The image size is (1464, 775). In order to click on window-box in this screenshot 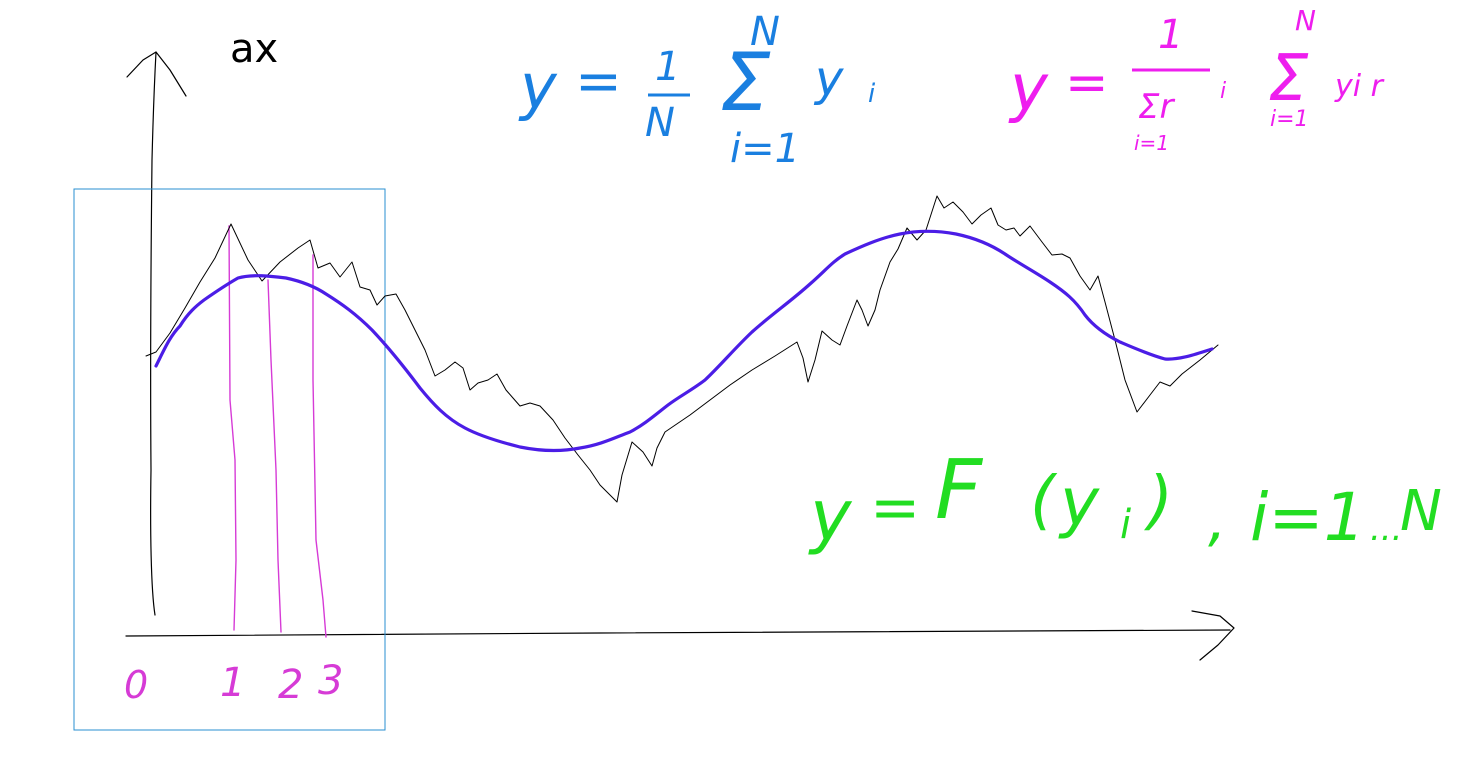, I will do `click(229, 459)`.